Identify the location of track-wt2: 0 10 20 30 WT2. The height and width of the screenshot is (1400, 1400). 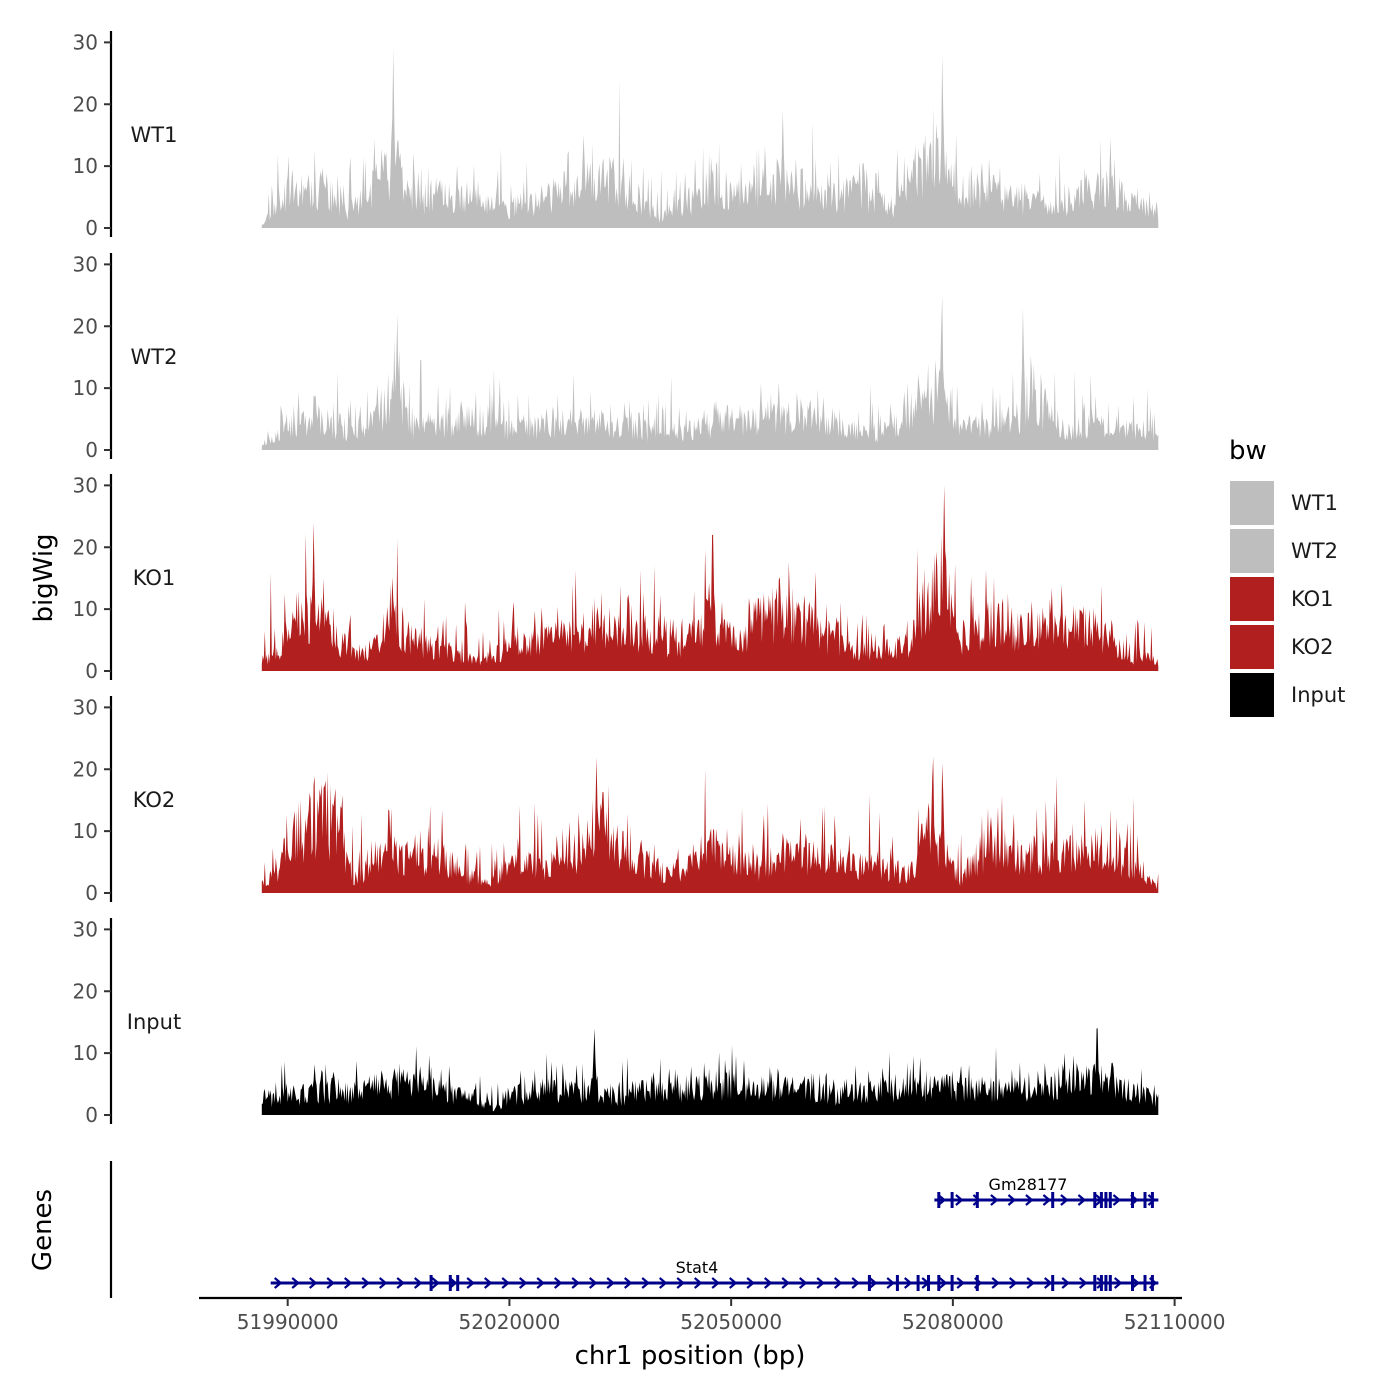
(616, 357).